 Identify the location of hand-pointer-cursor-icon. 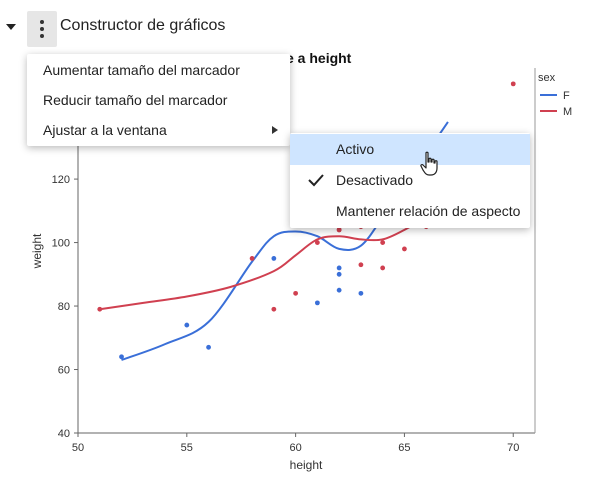
(429, 163).